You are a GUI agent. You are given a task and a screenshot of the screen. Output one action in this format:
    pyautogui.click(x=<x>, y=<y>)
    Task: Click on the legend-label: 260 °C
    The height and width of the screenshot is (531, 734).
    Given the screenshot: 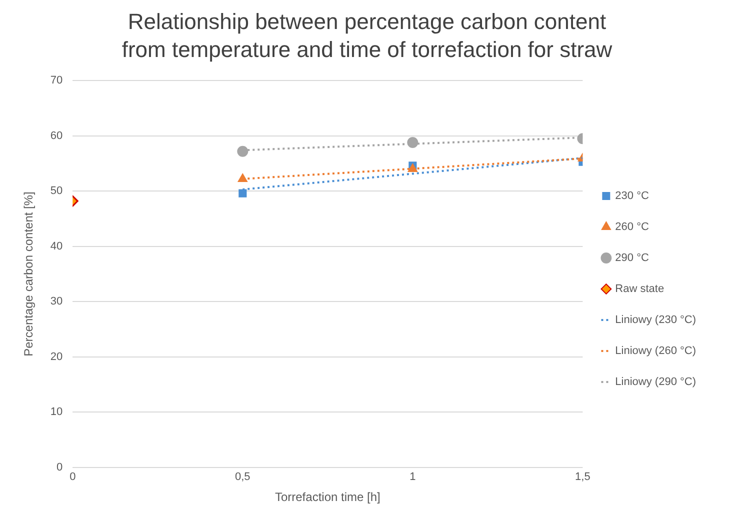 What is the action you would take?
    pyautogui.click(x=632, y=227)
    